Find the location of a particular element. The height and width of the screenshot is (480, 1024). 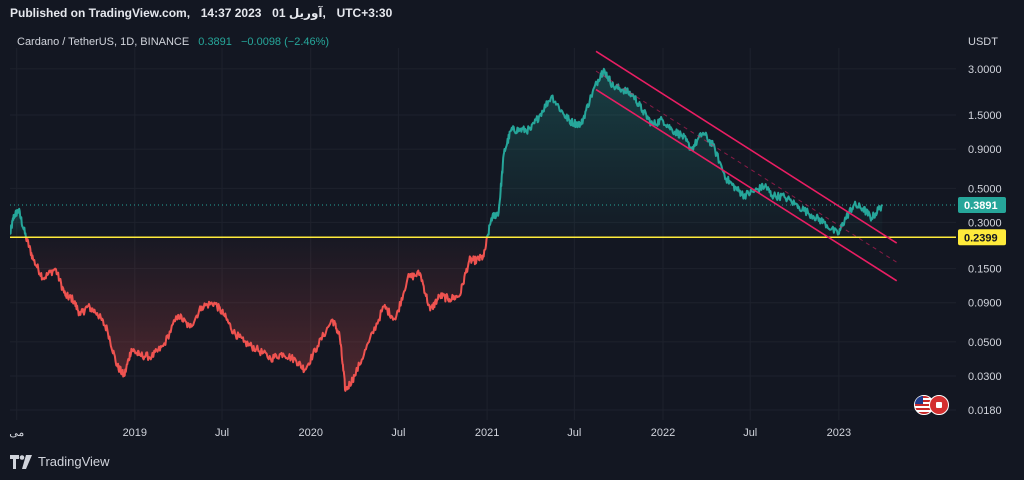

support-level-marker-box is located at coordinates (982, 237).